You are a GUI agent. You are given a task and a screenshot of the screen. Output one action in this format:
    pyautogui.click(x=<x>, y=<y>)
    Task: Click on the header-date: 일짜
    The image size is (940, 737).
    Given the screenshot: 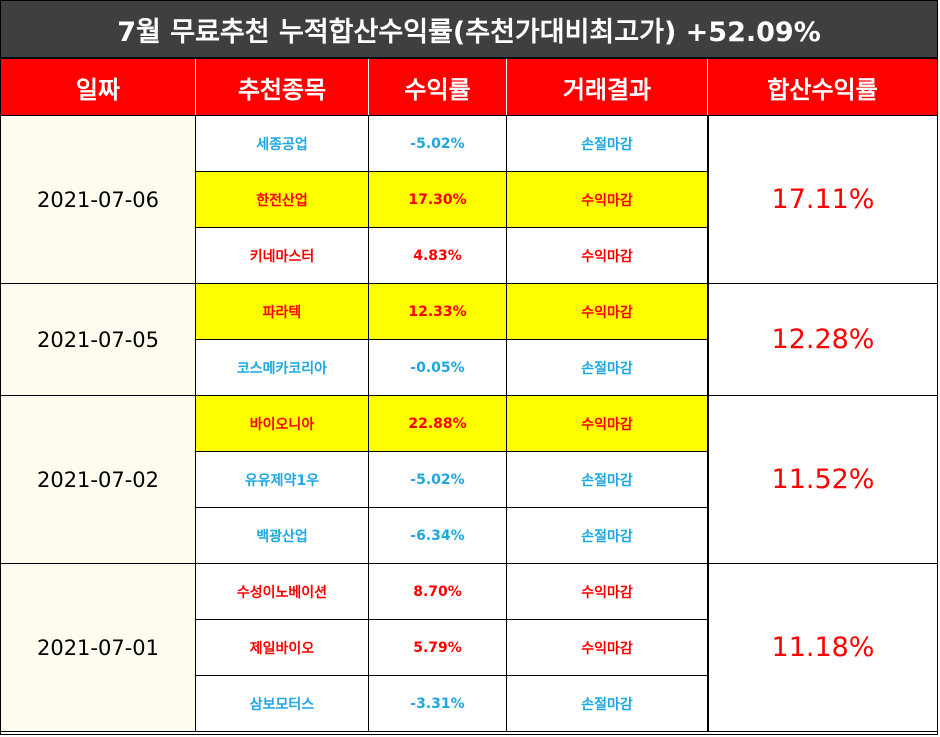 What is the action you would take?
    pyautogui.click(x=98, y=87)
    